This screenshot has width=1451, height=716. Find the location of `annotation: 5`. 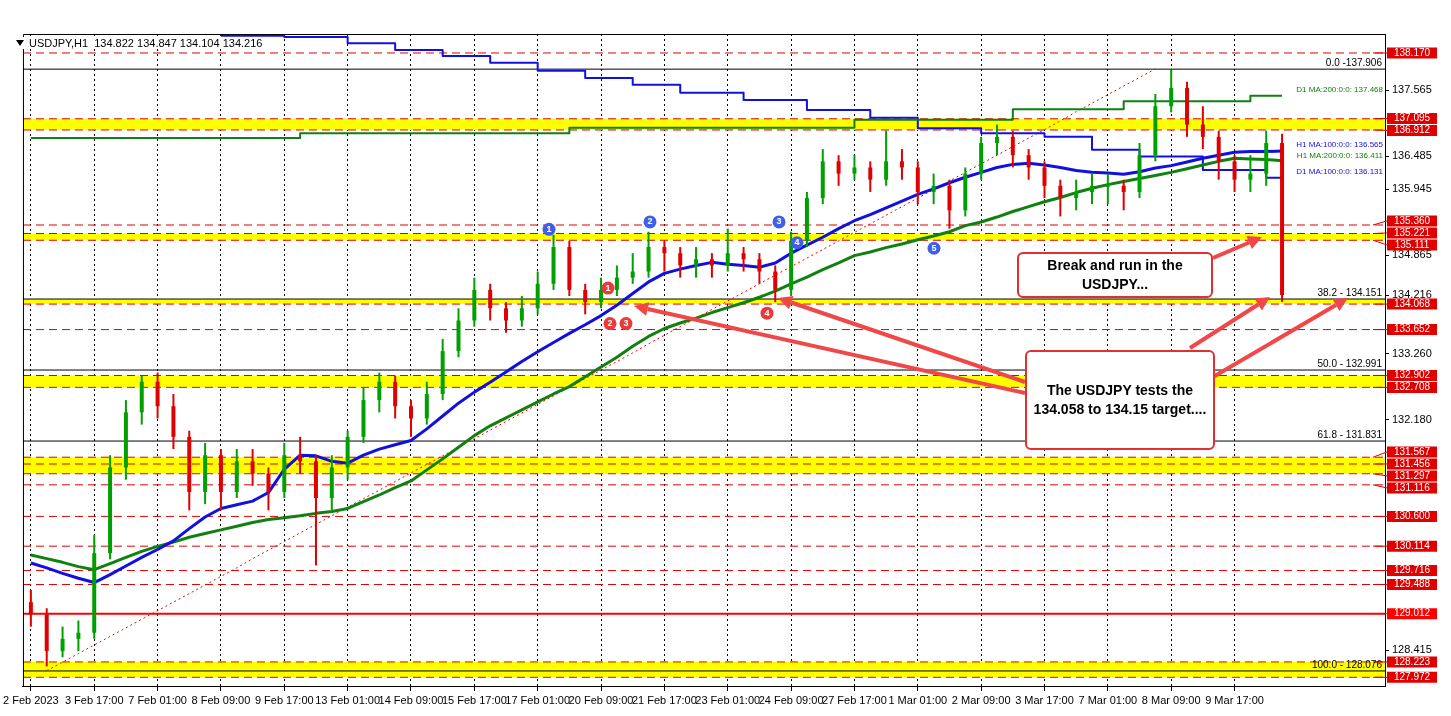

annotation: 5 is located at coordinates (934, 247).